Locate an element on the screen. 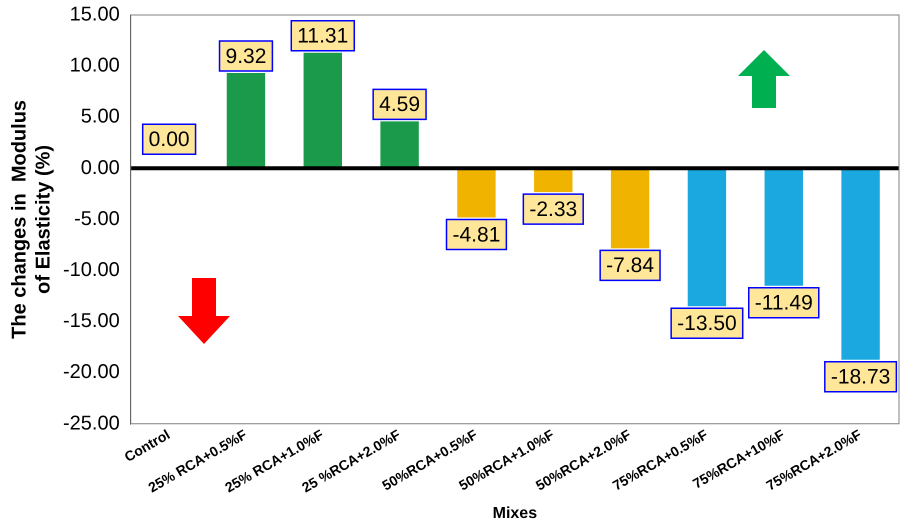 Image resolution: width=909 pixels, height=527 pixels. y-tick-label: -20.00 is located at coordinates (91, 372).